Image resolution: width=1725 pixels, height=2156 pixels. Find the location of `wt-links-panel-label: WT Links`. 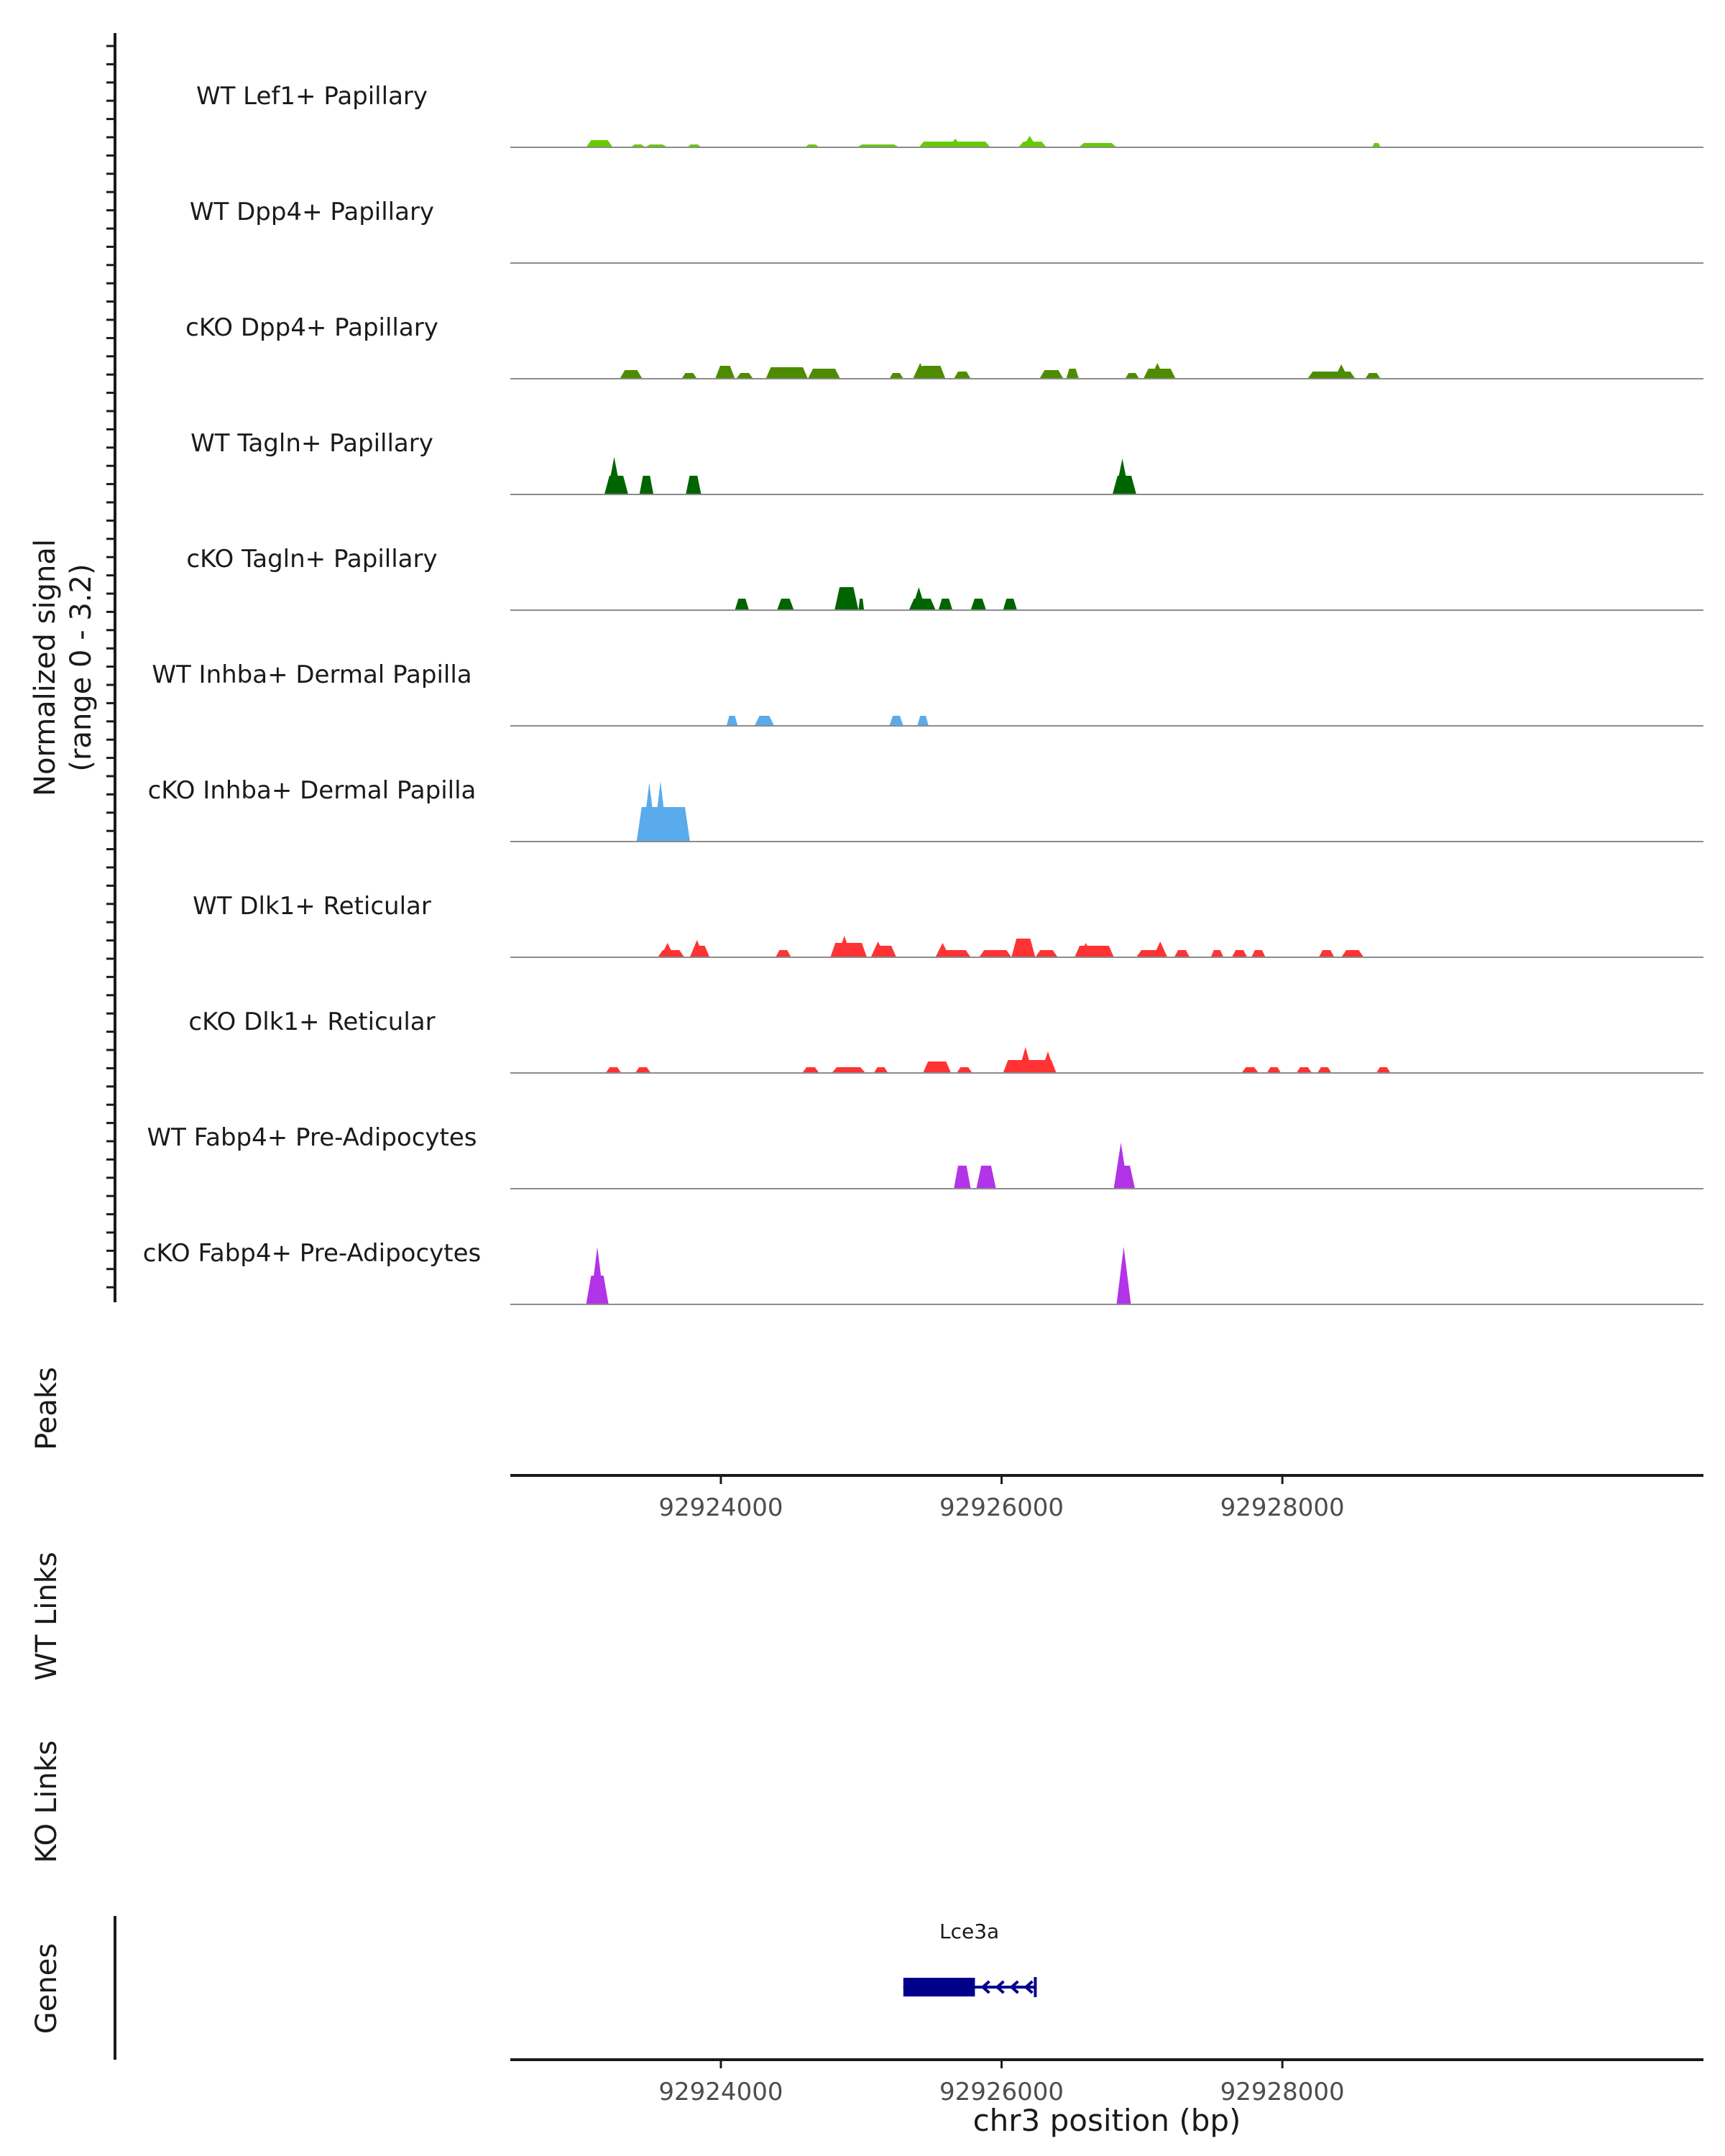

wt-links-panel-label: WT Links is located at coordinates (46, 1616).